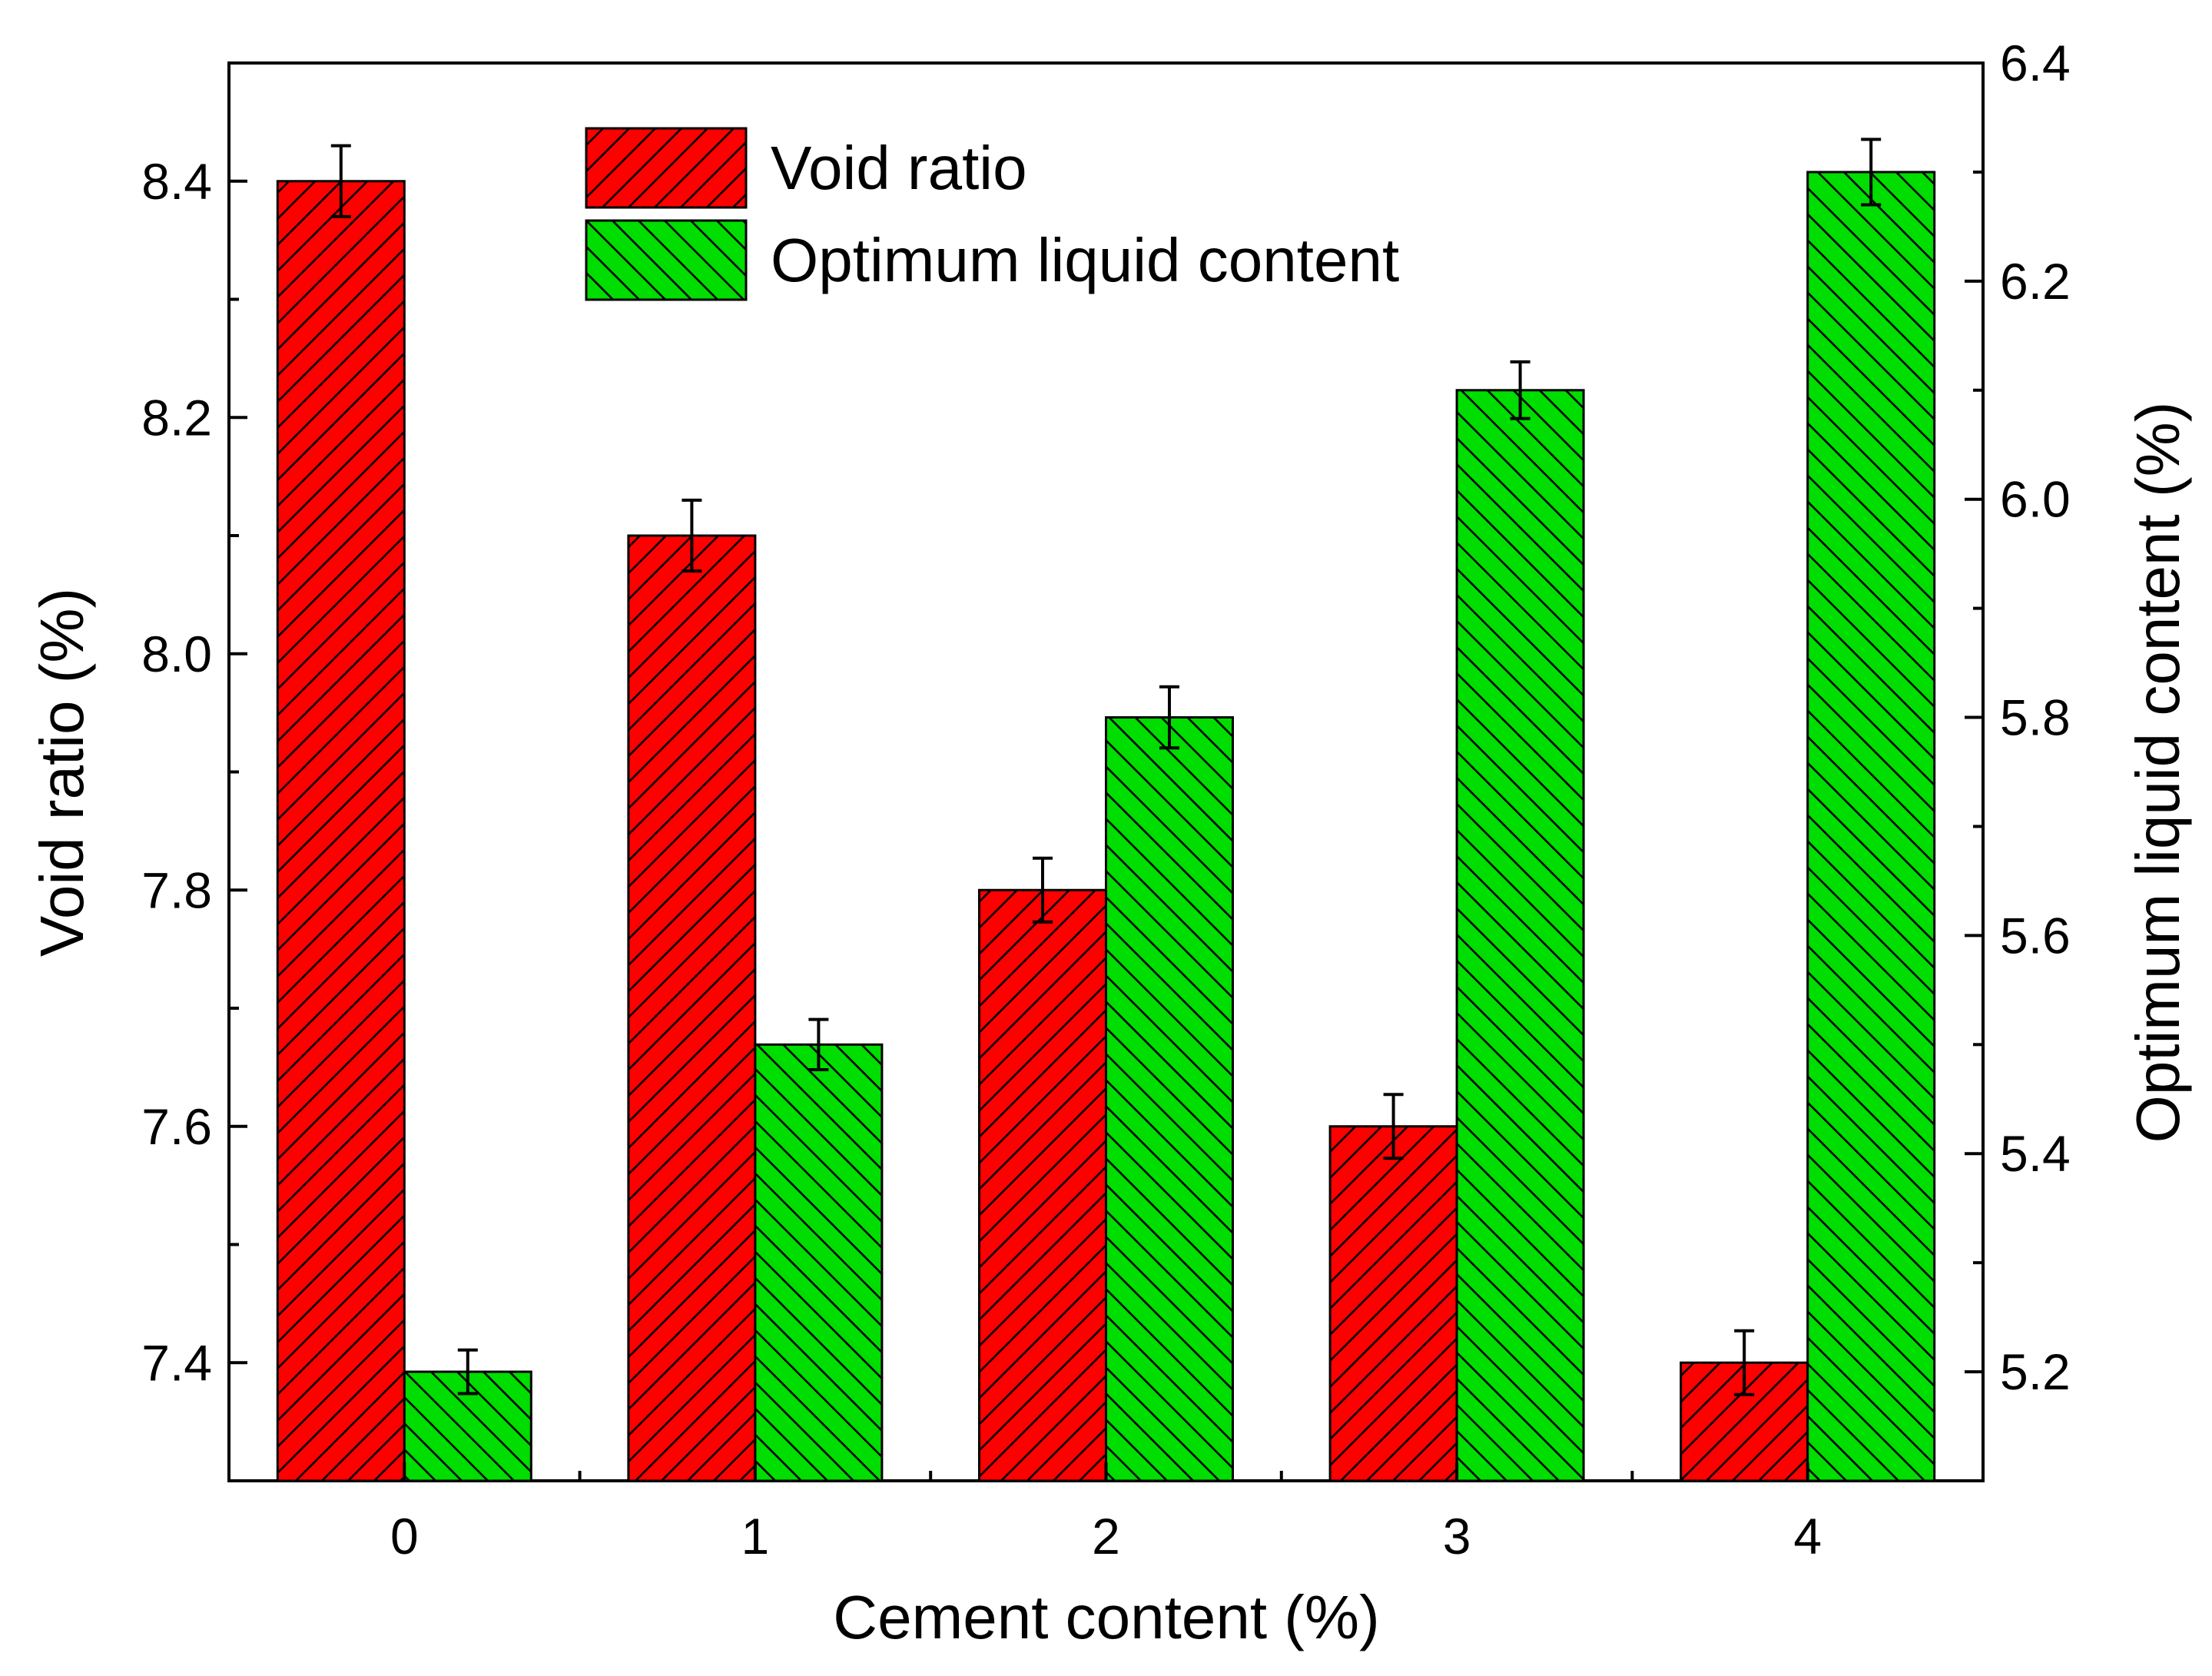 The image size is (2212, 1676). Describe the element at coordinates (2035, 499) in the screenshot. I see `right-tick-label: 6.0` at that location.